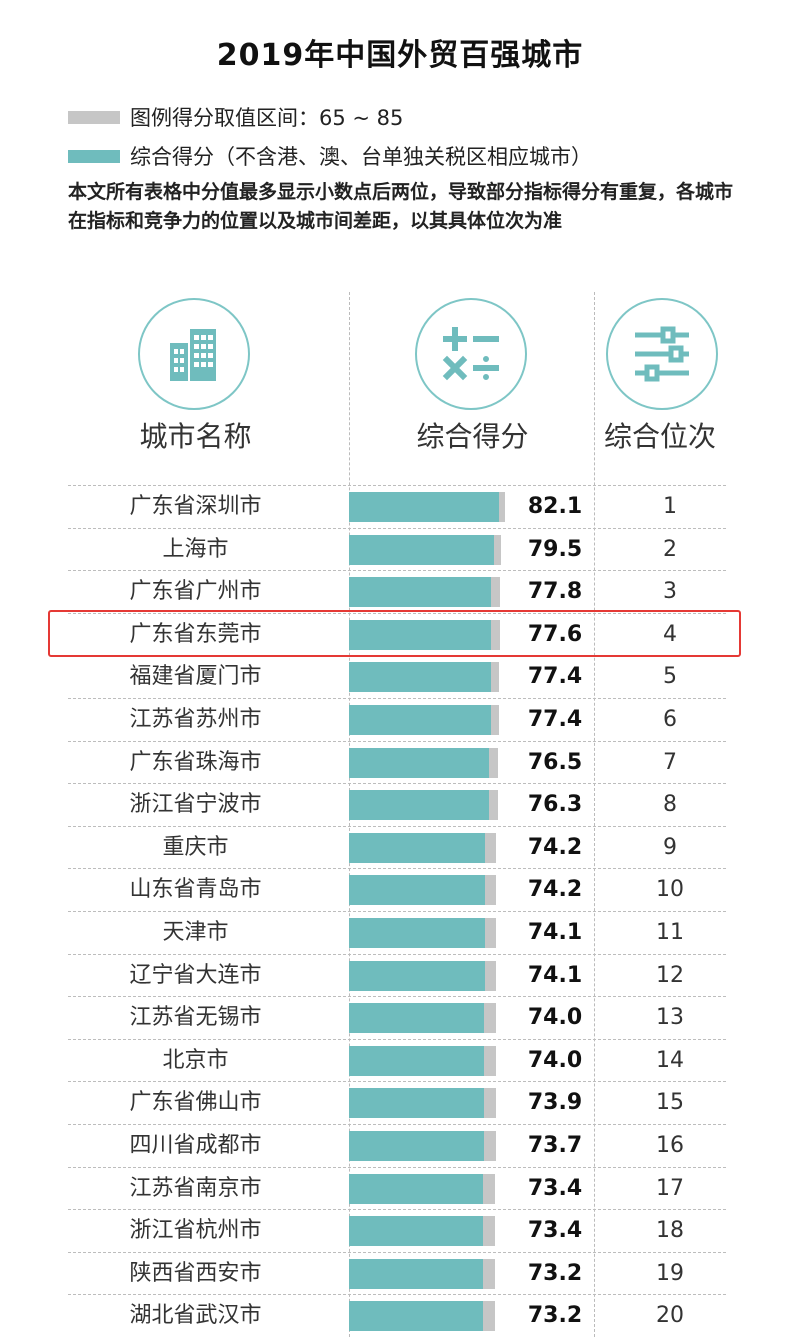 The width and height of the screenshot is (800, 1337). Describe the element at coordinates (670, 549) in the screenshot. I see `rank-value: 2` at that location.